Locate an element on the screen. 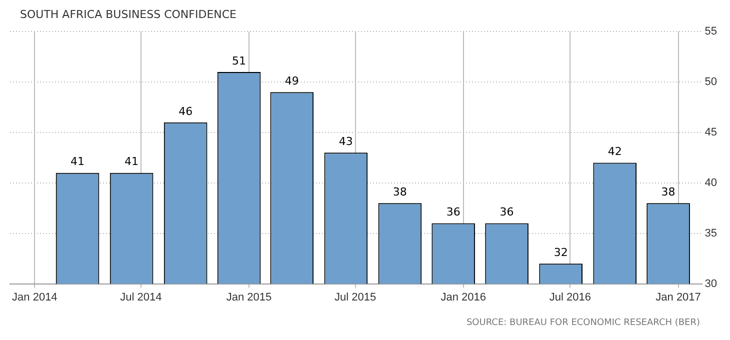  y-tick-label: 45 is located at coordinates (711, 132).